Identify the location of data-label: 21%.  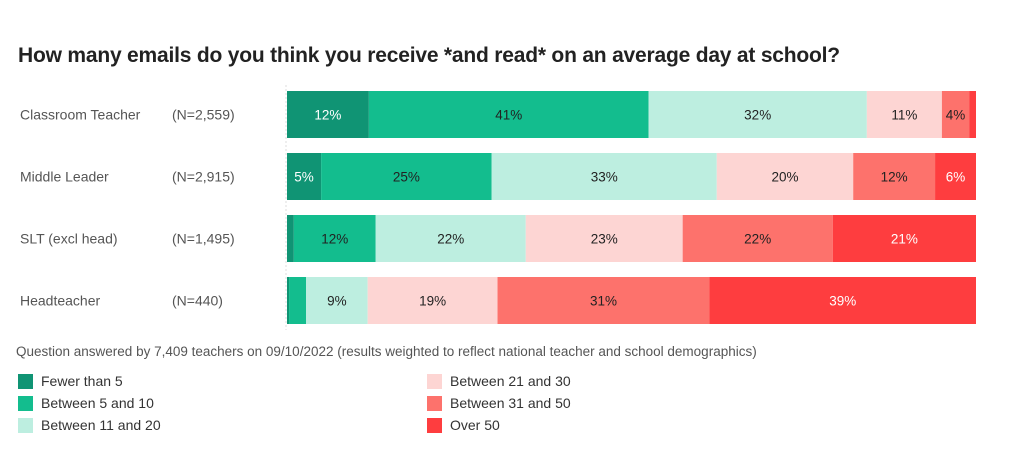
(904, 239).